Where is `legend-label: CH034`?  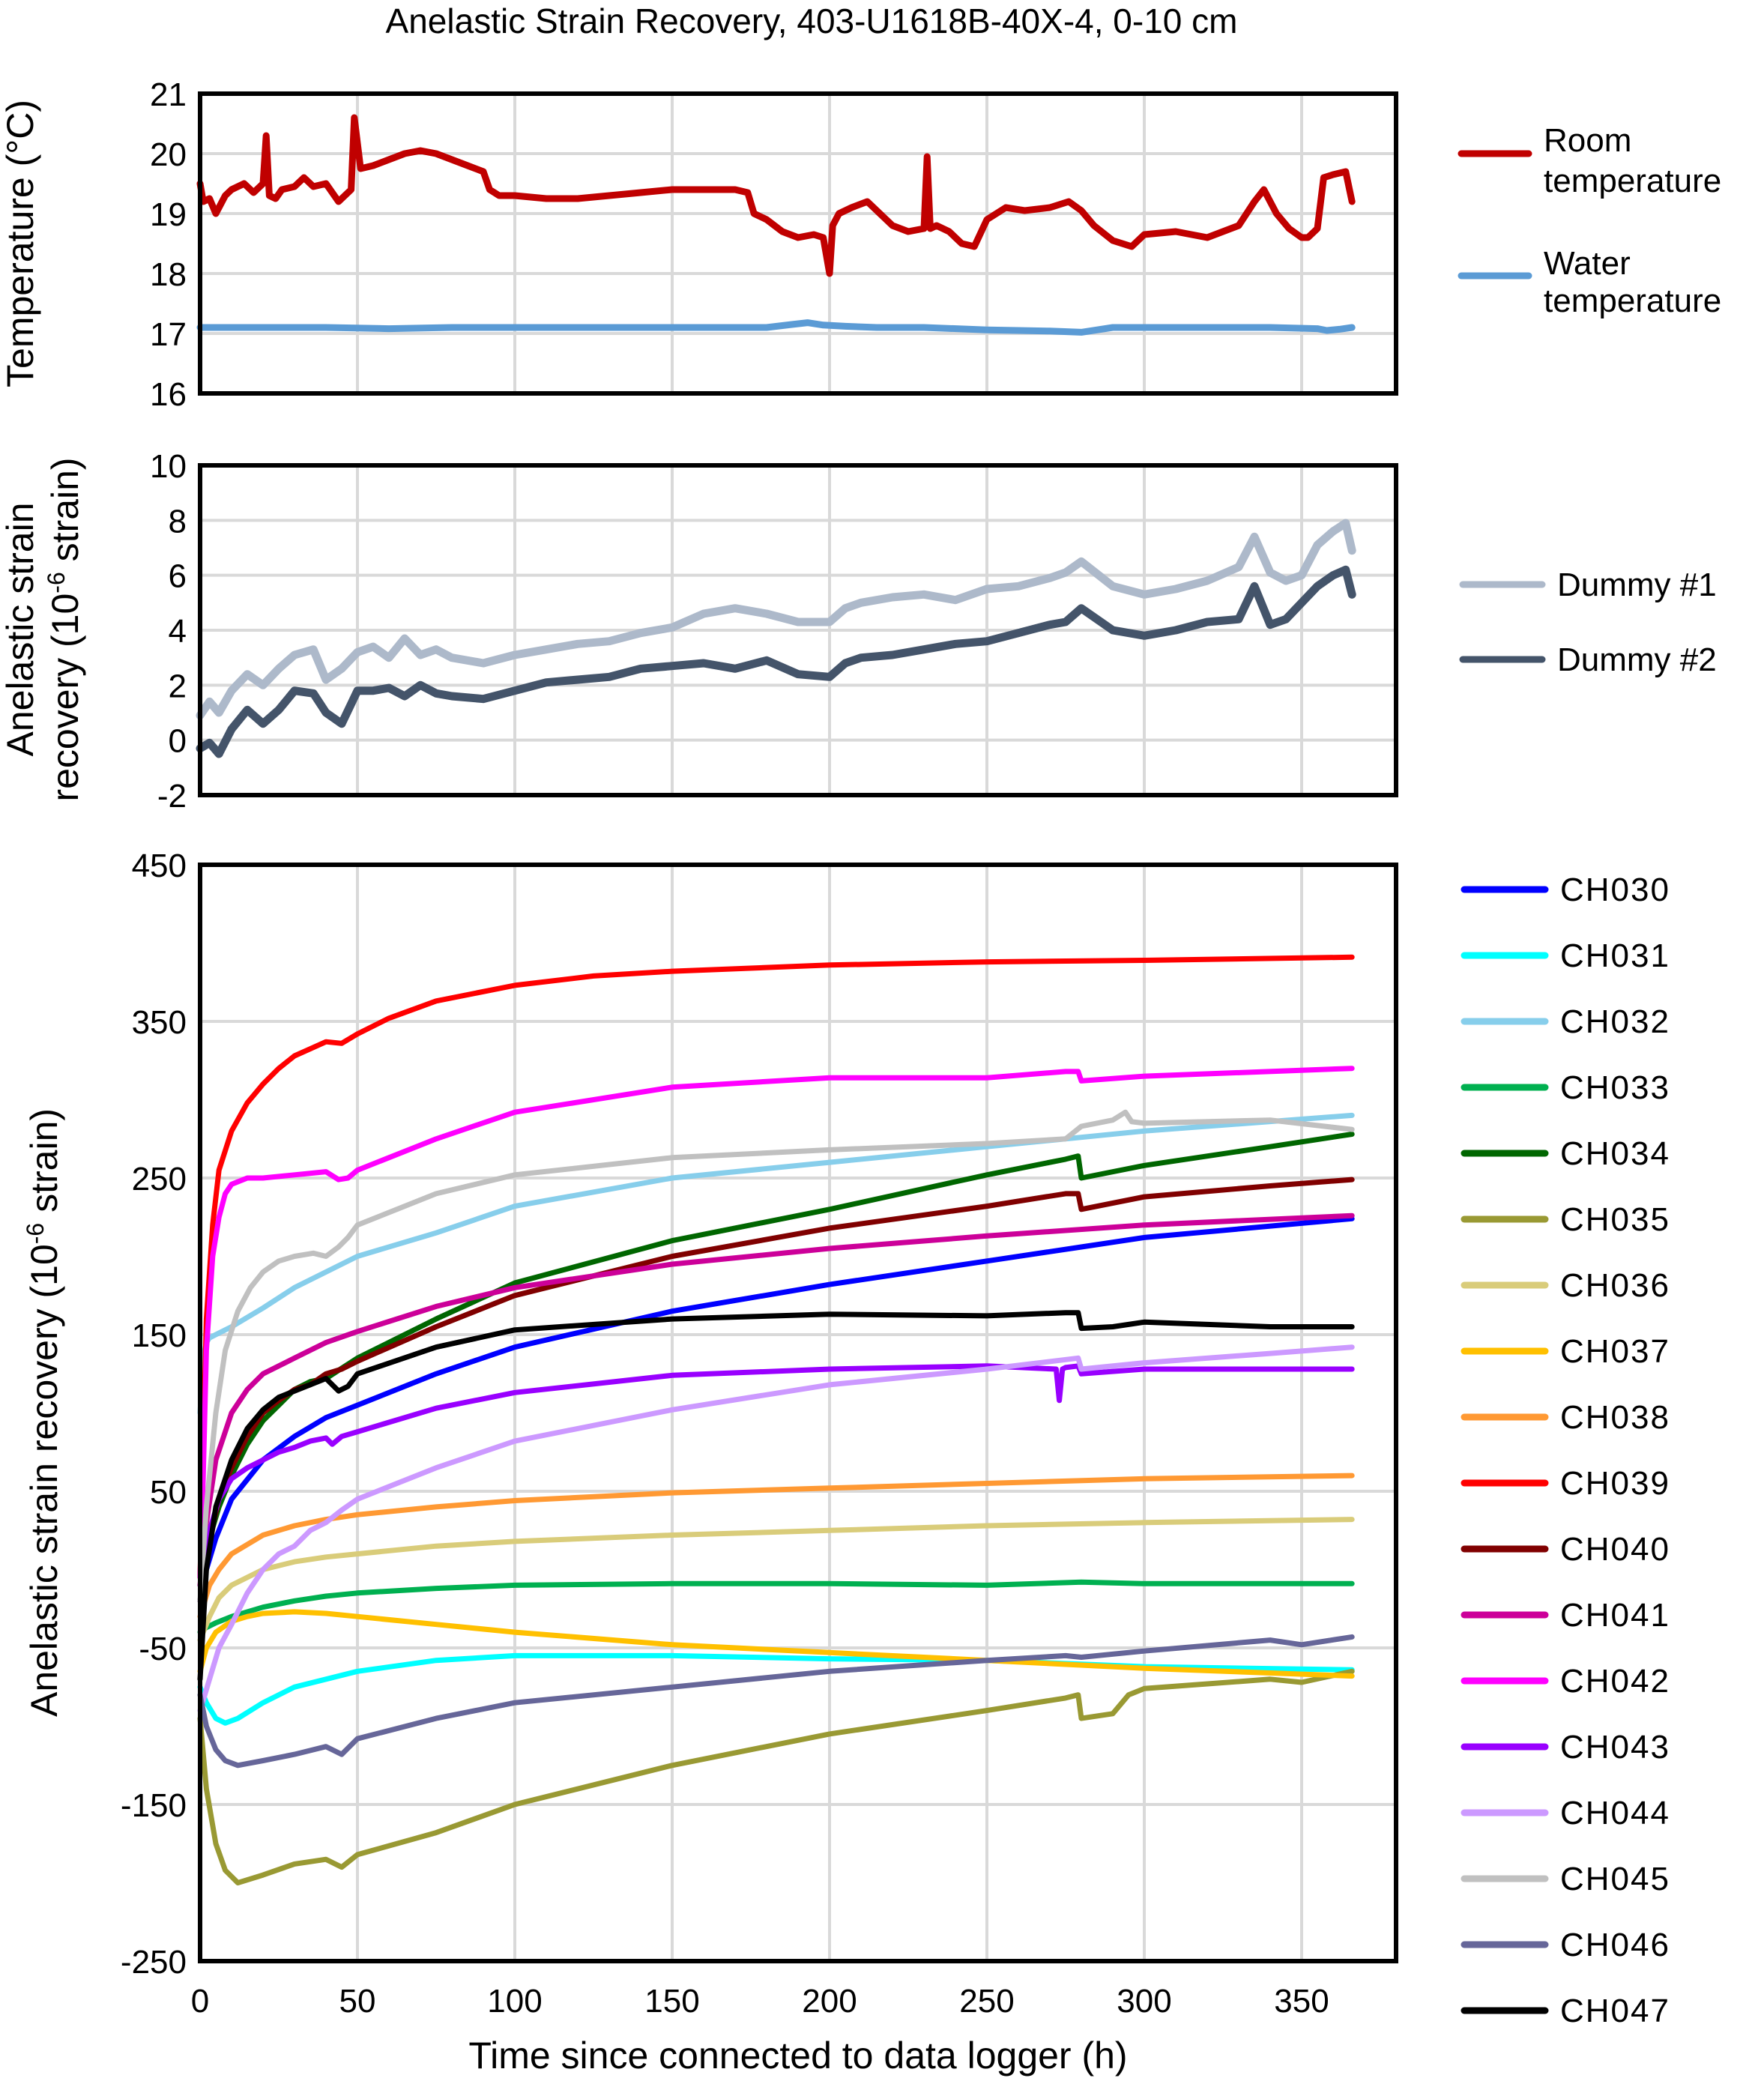
legend-label: CH034 is located at coordinates (1615, 1153).